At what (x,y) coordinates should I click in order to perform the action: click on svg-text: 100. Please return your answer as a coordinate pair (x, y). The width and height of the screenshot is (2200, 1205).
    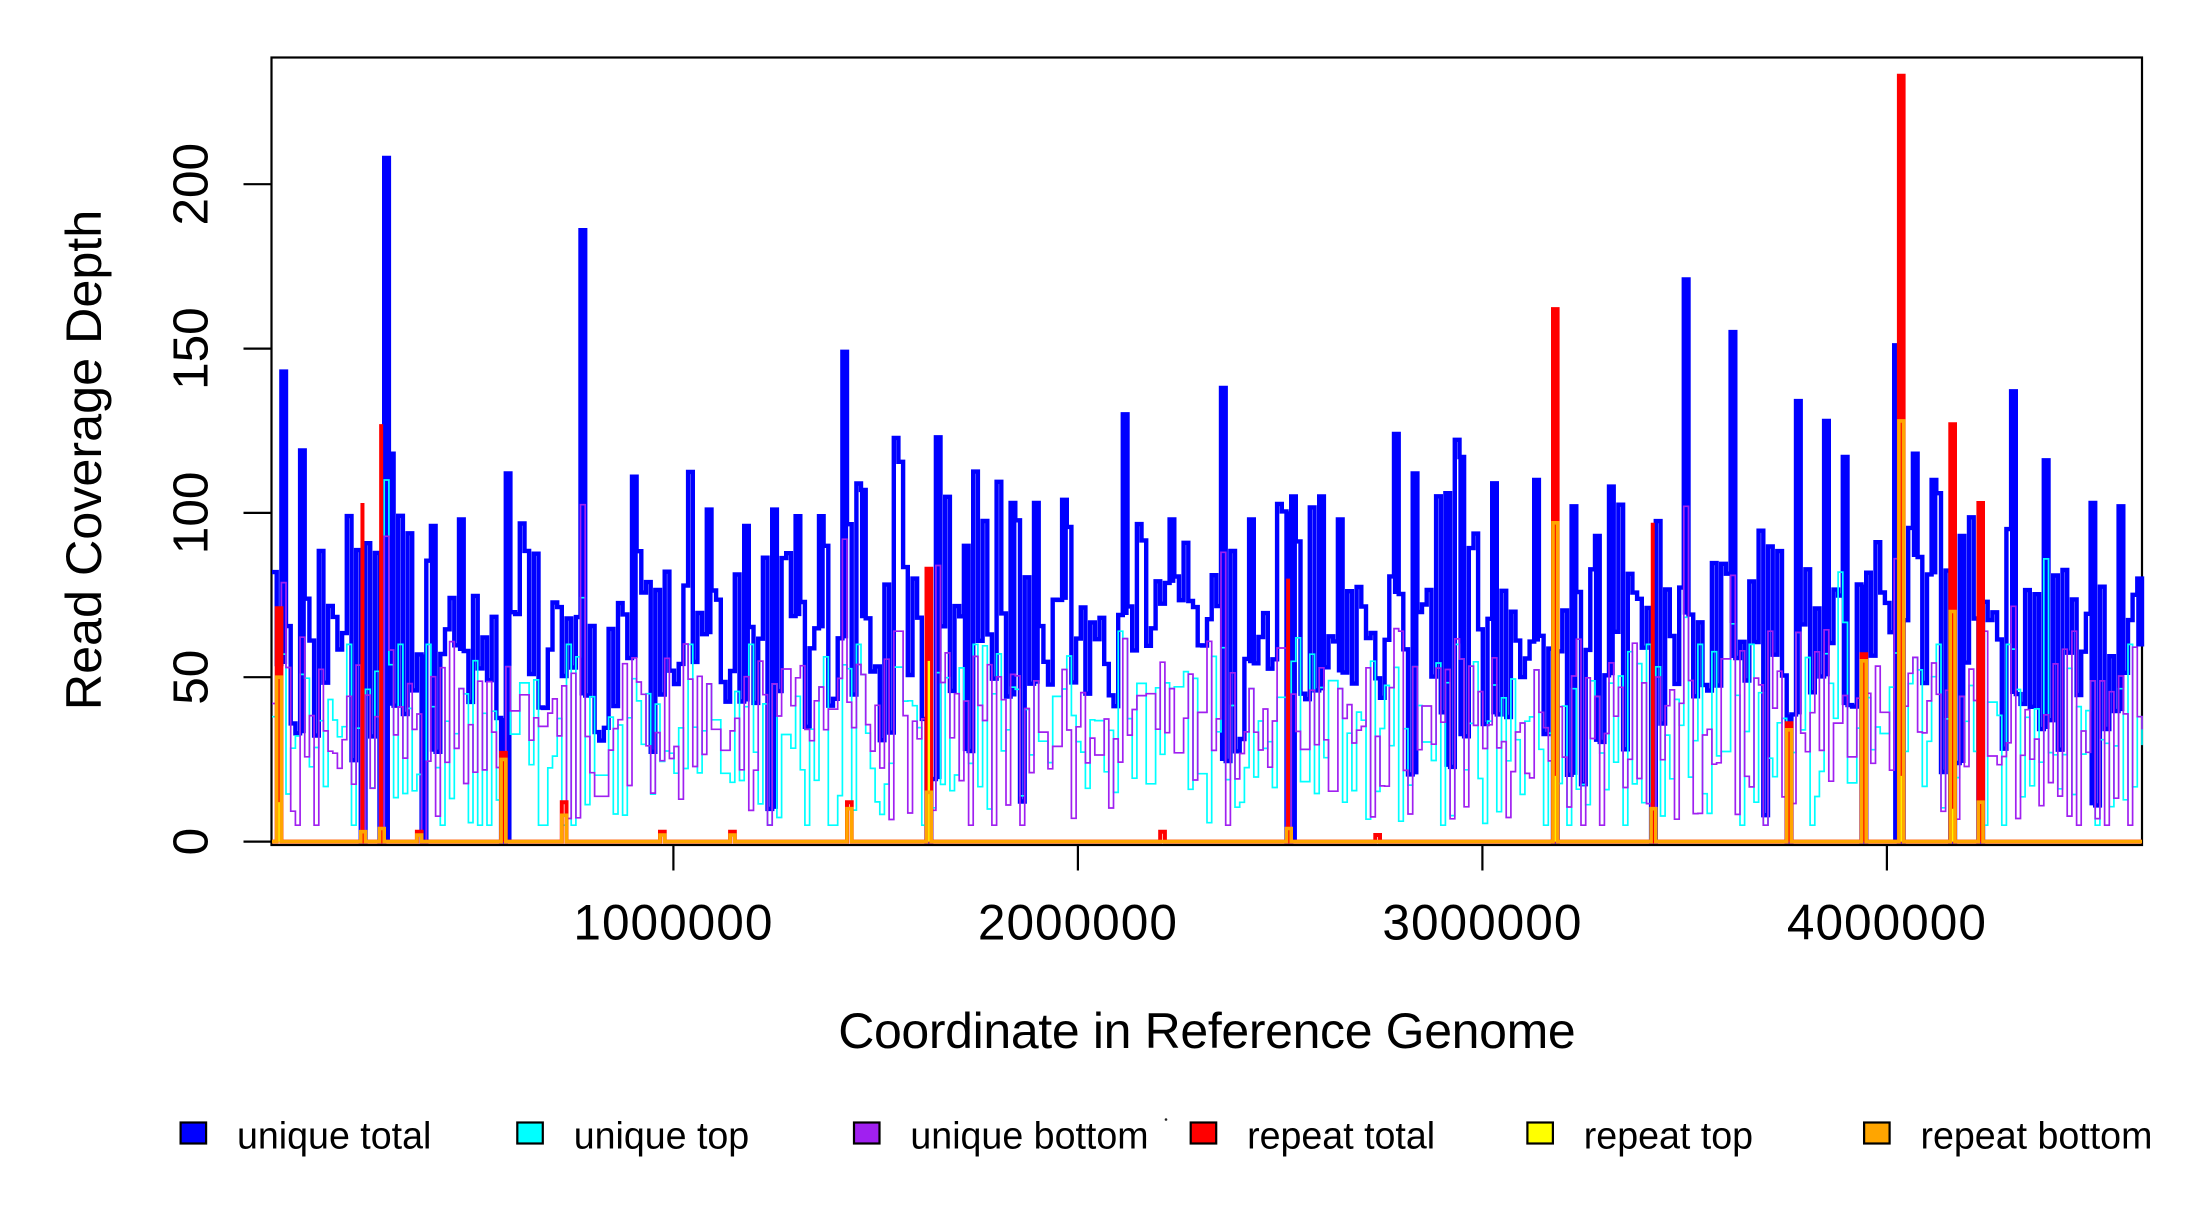
    Looking at the image, I should click on (191, 513).